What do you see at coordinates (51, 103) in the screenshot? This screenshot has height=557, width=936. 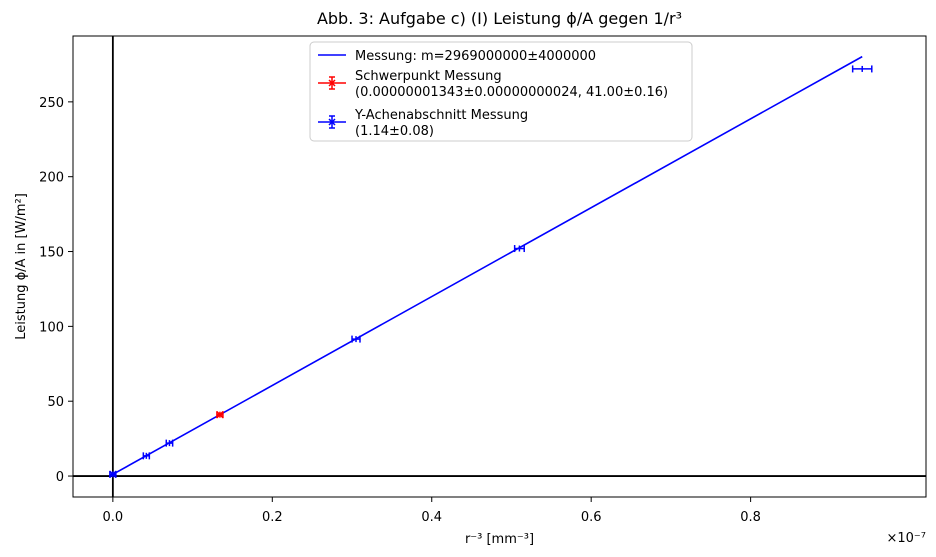 I see `y-tick-label: 250` at bounding box center [51, 103].